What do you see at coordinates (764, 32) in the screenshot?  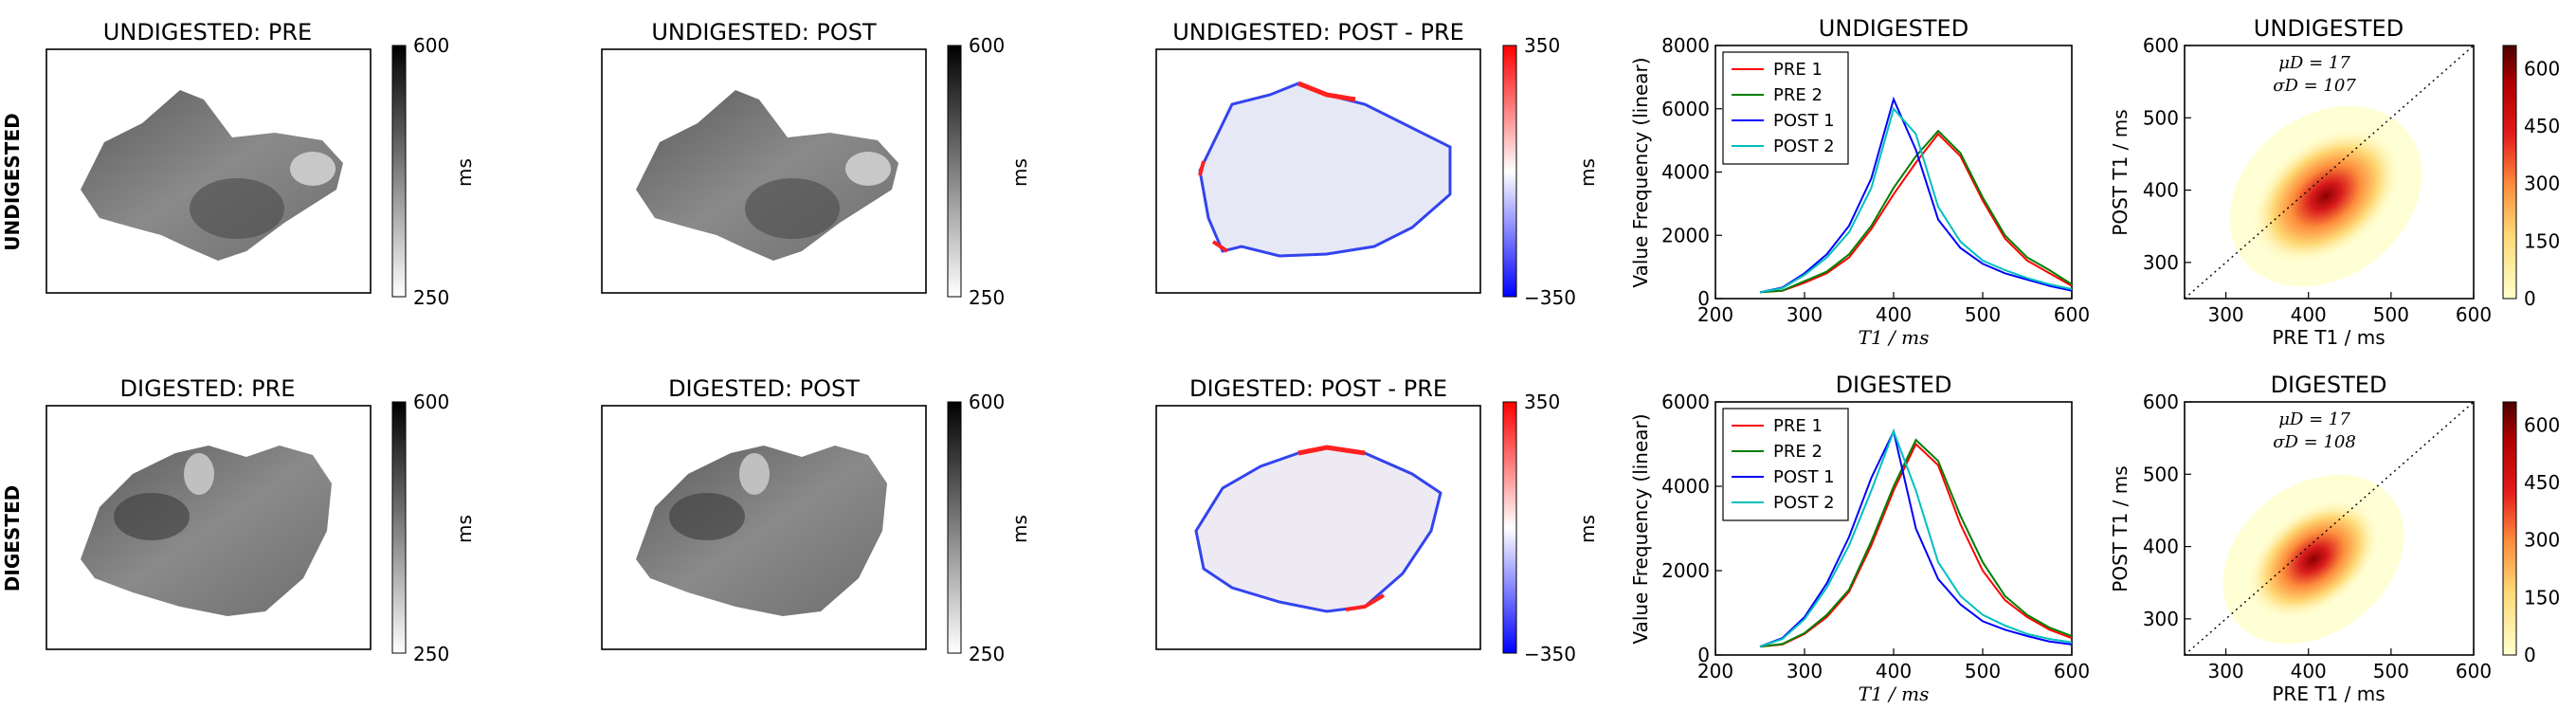 I see `panel-title: UNDIGESTED: POST` at bounding box center [764, 32].